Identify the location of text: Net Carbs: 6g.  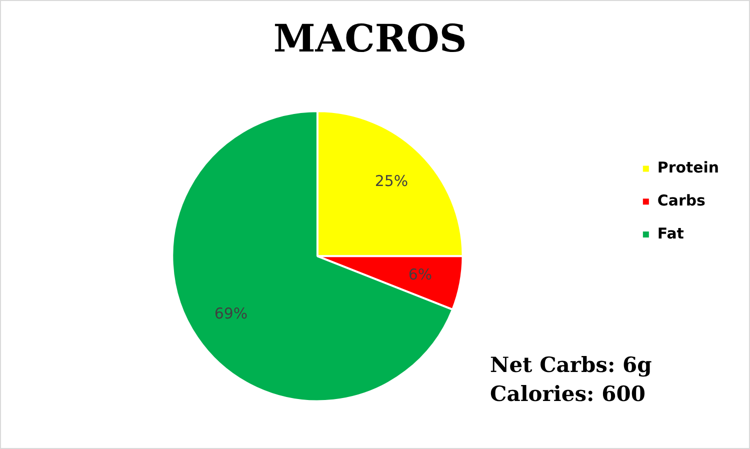
(571, 365).